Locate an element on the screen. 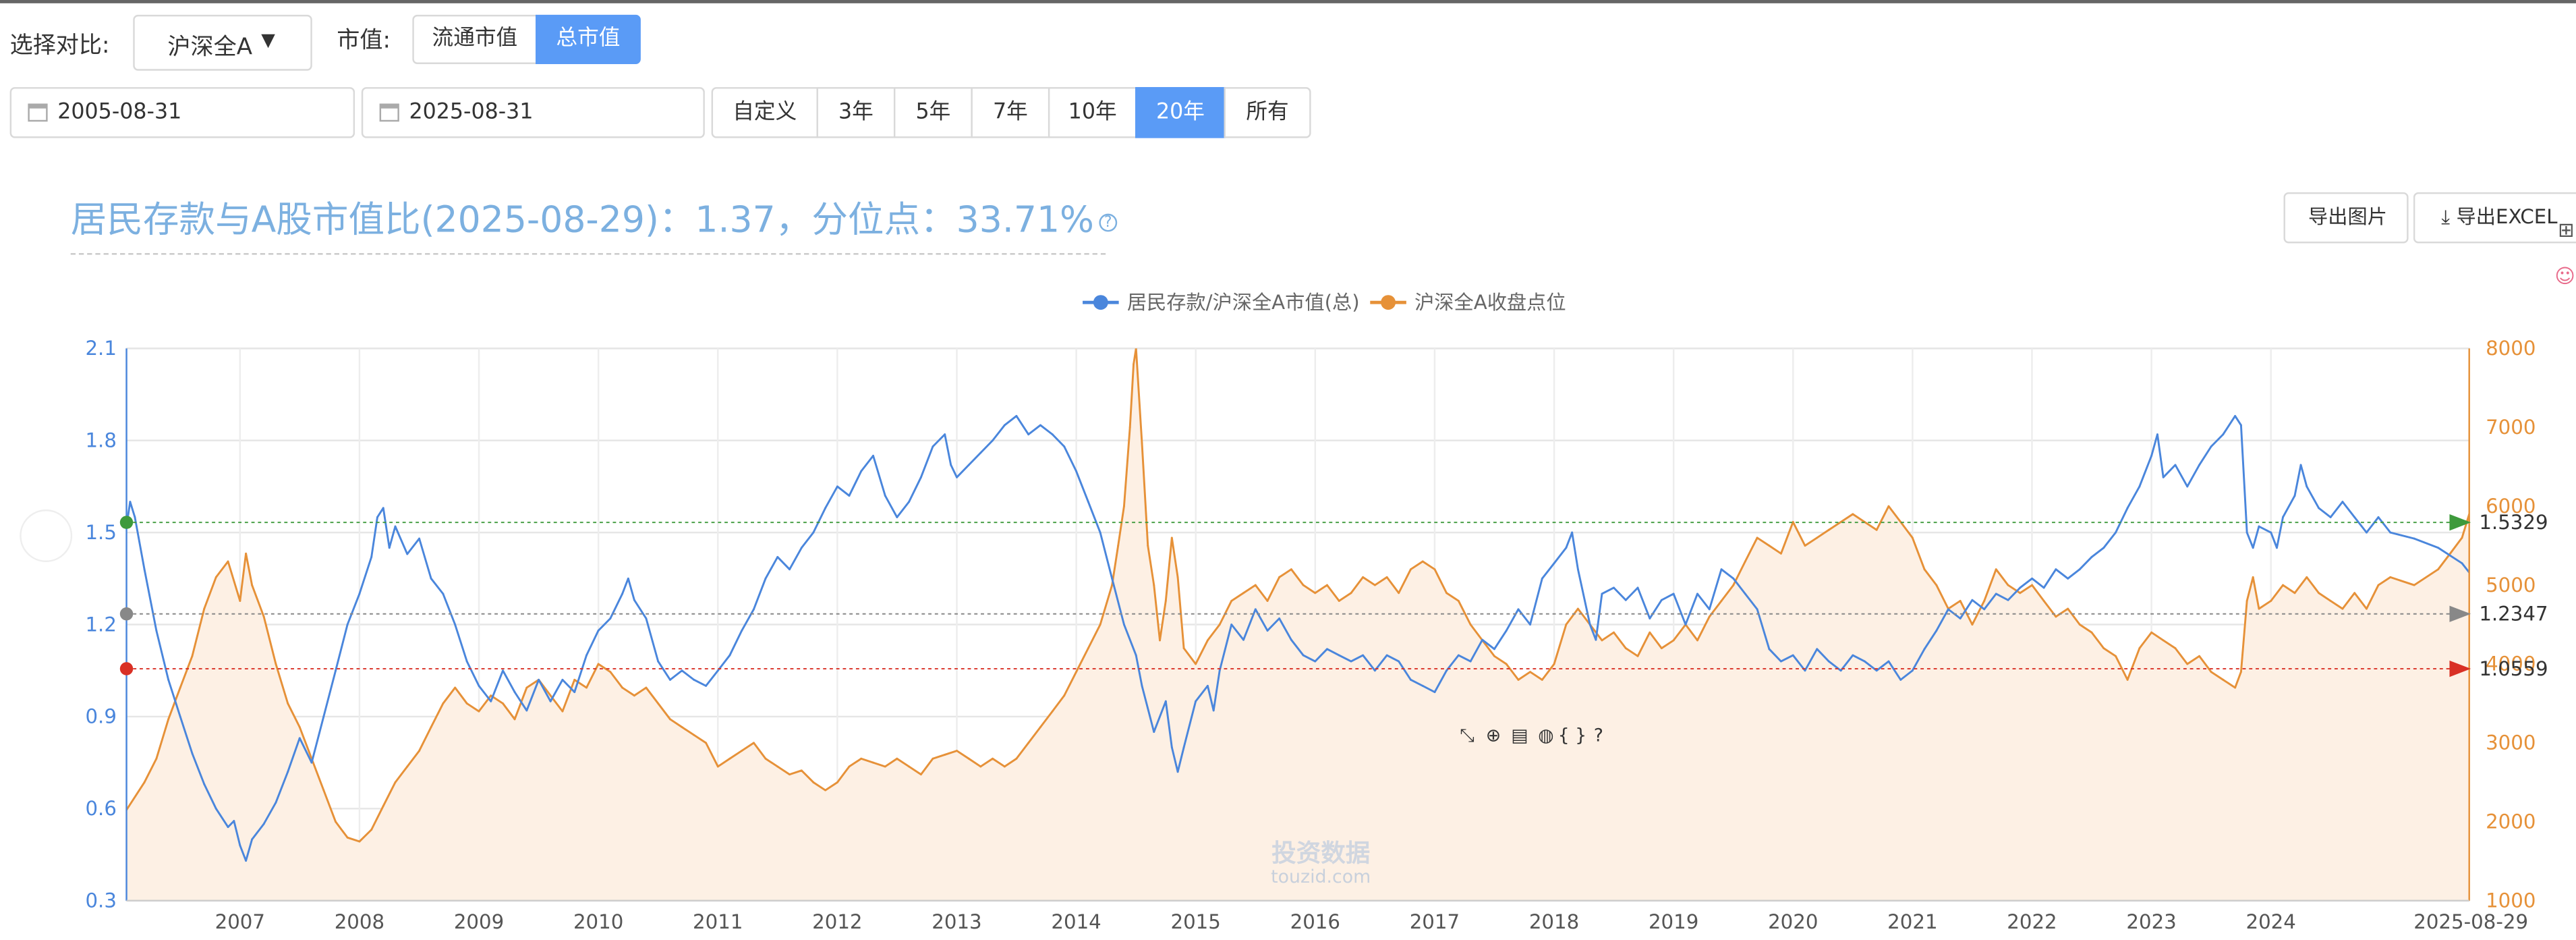 The width and height of the screenshot is (2576, 940). export-excel-label: 导出EXCEL is located at coordinates (2507, 217).